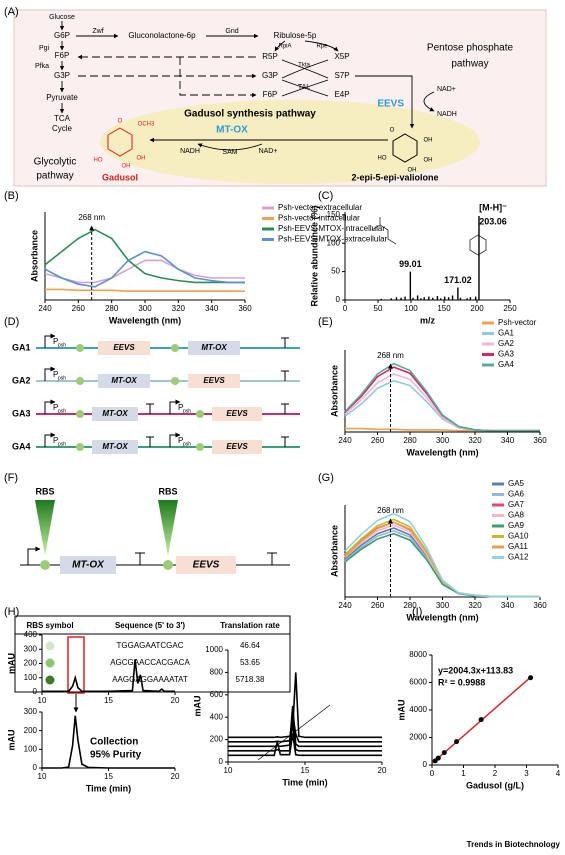 The width and height of the screenshot is (565, 855). Describe the element at coordinates (45, 308) in the screenshot. I see `x-tick-label: 240` at that location.